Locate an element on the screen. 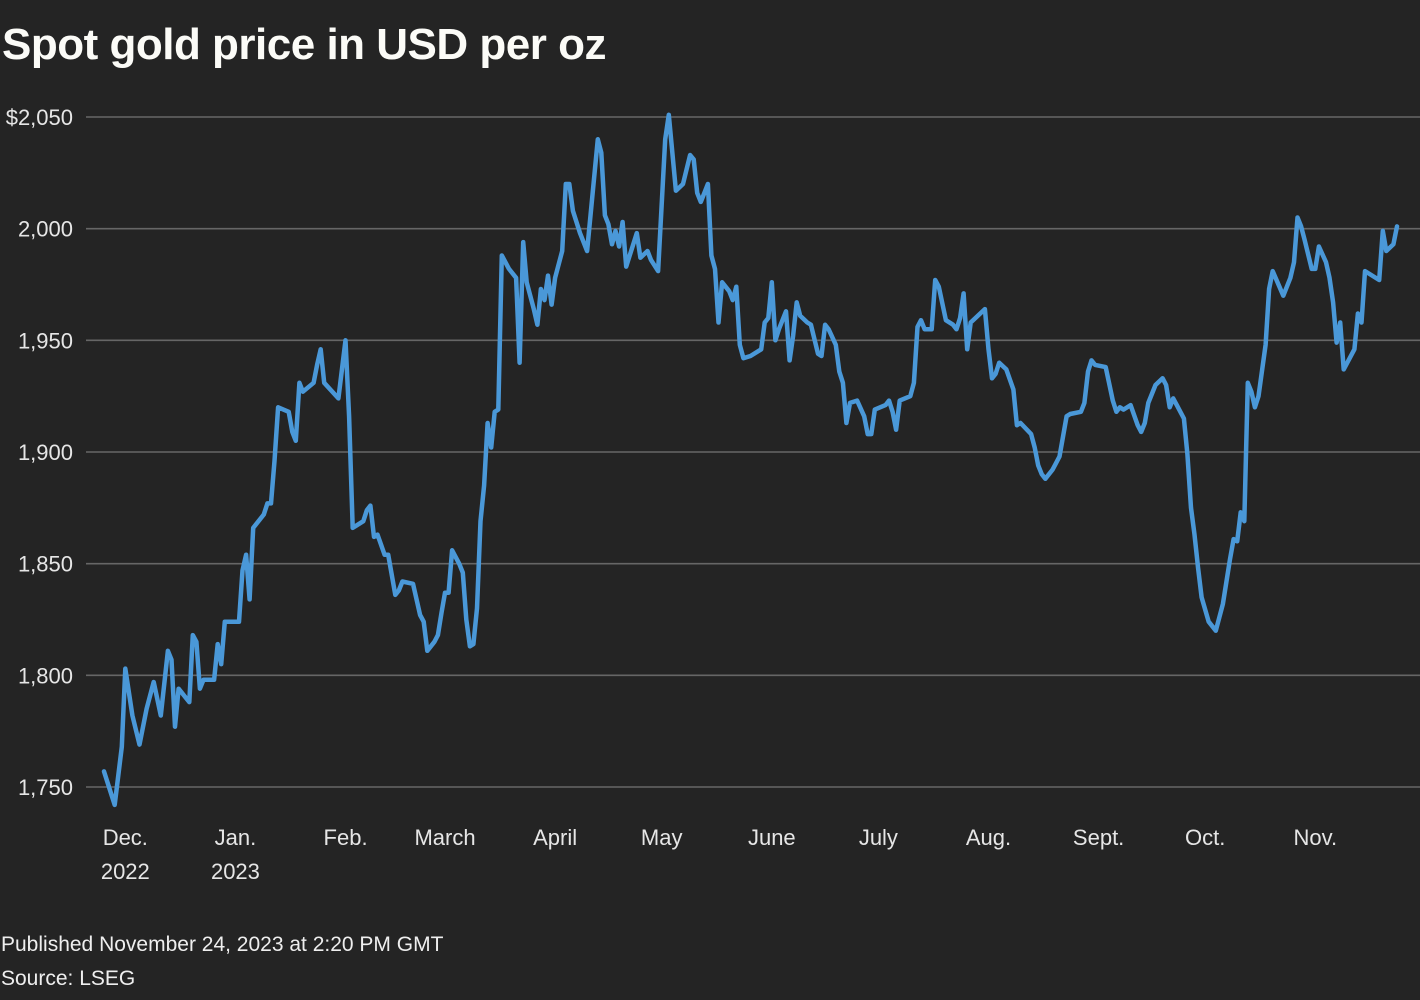 This screenshot has width=1420, height=1000. y-tick-label: $2,050 is located at coordinates (39, 117).